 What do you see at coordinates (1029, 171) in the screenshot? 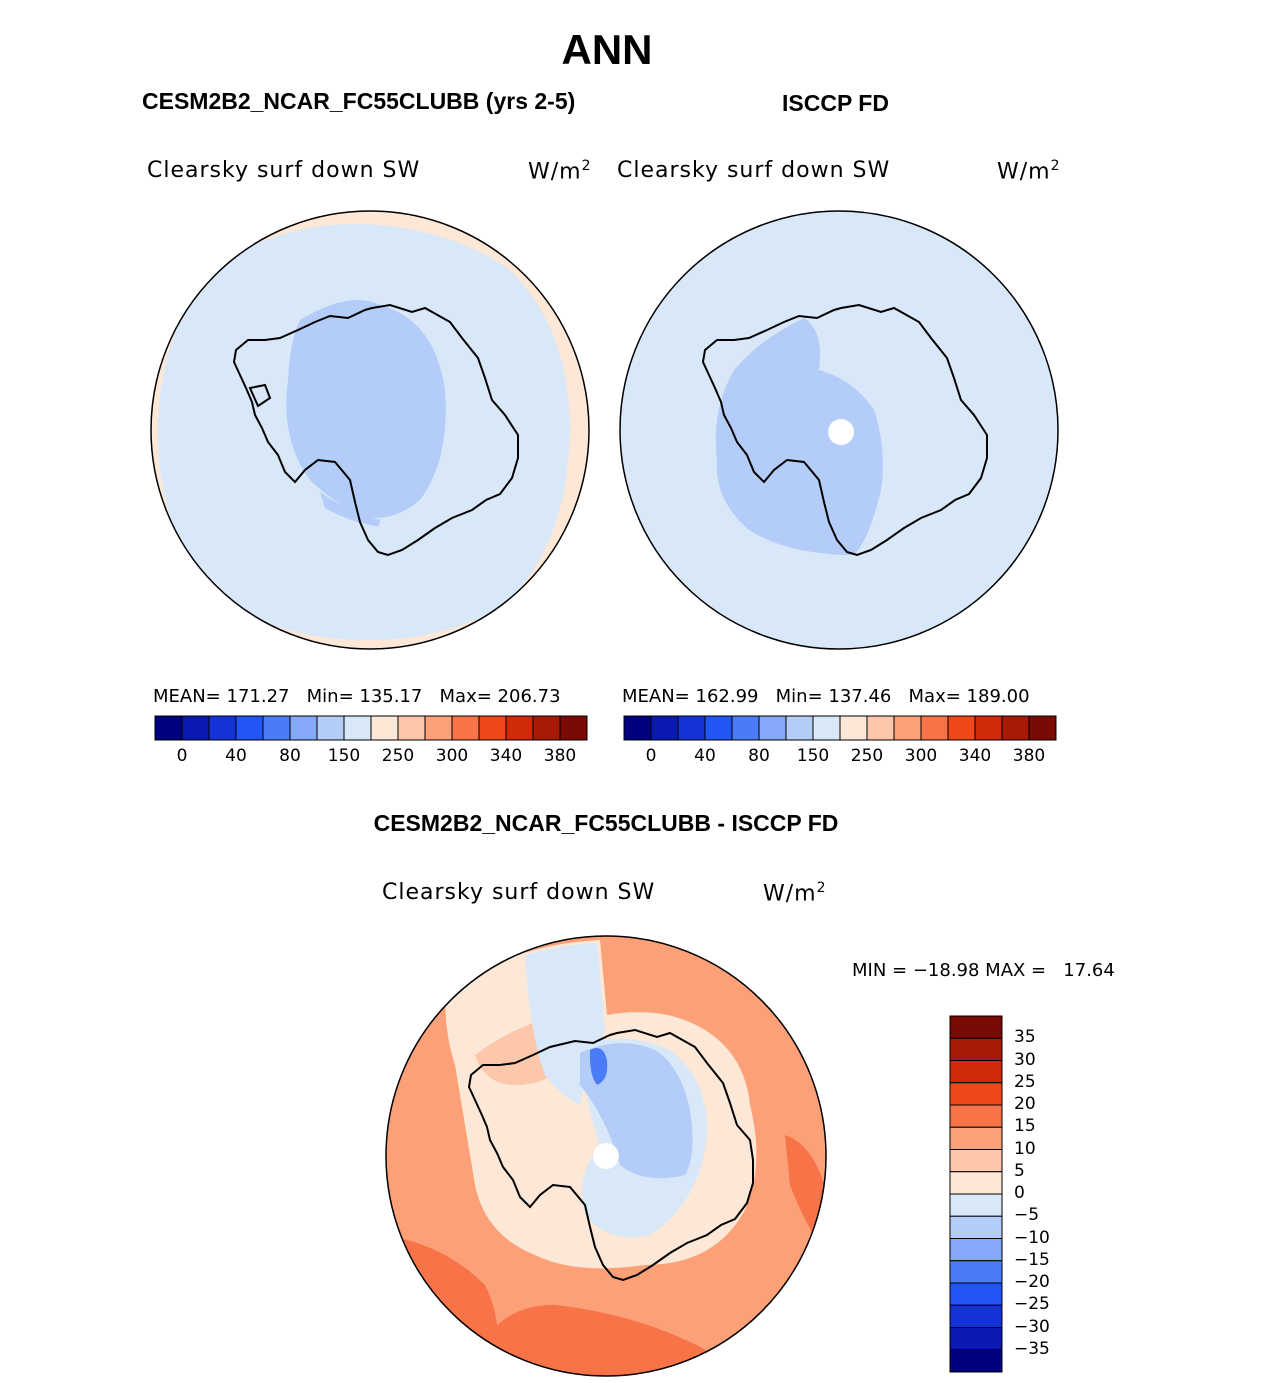
I see `panel2-units: W/m2` at bounding box center [1029, 171].